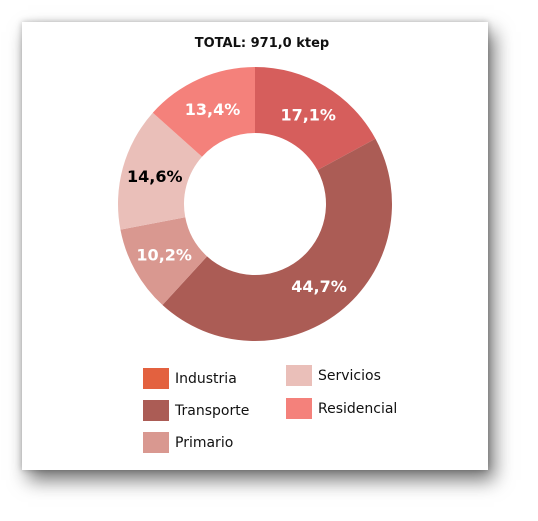 Image resolution: width=538 pixels, height=521 pixels. Describe the element at coordinates (349, 375) in the screenshot. I see `legend-label-servicios: Servicios` at that location.